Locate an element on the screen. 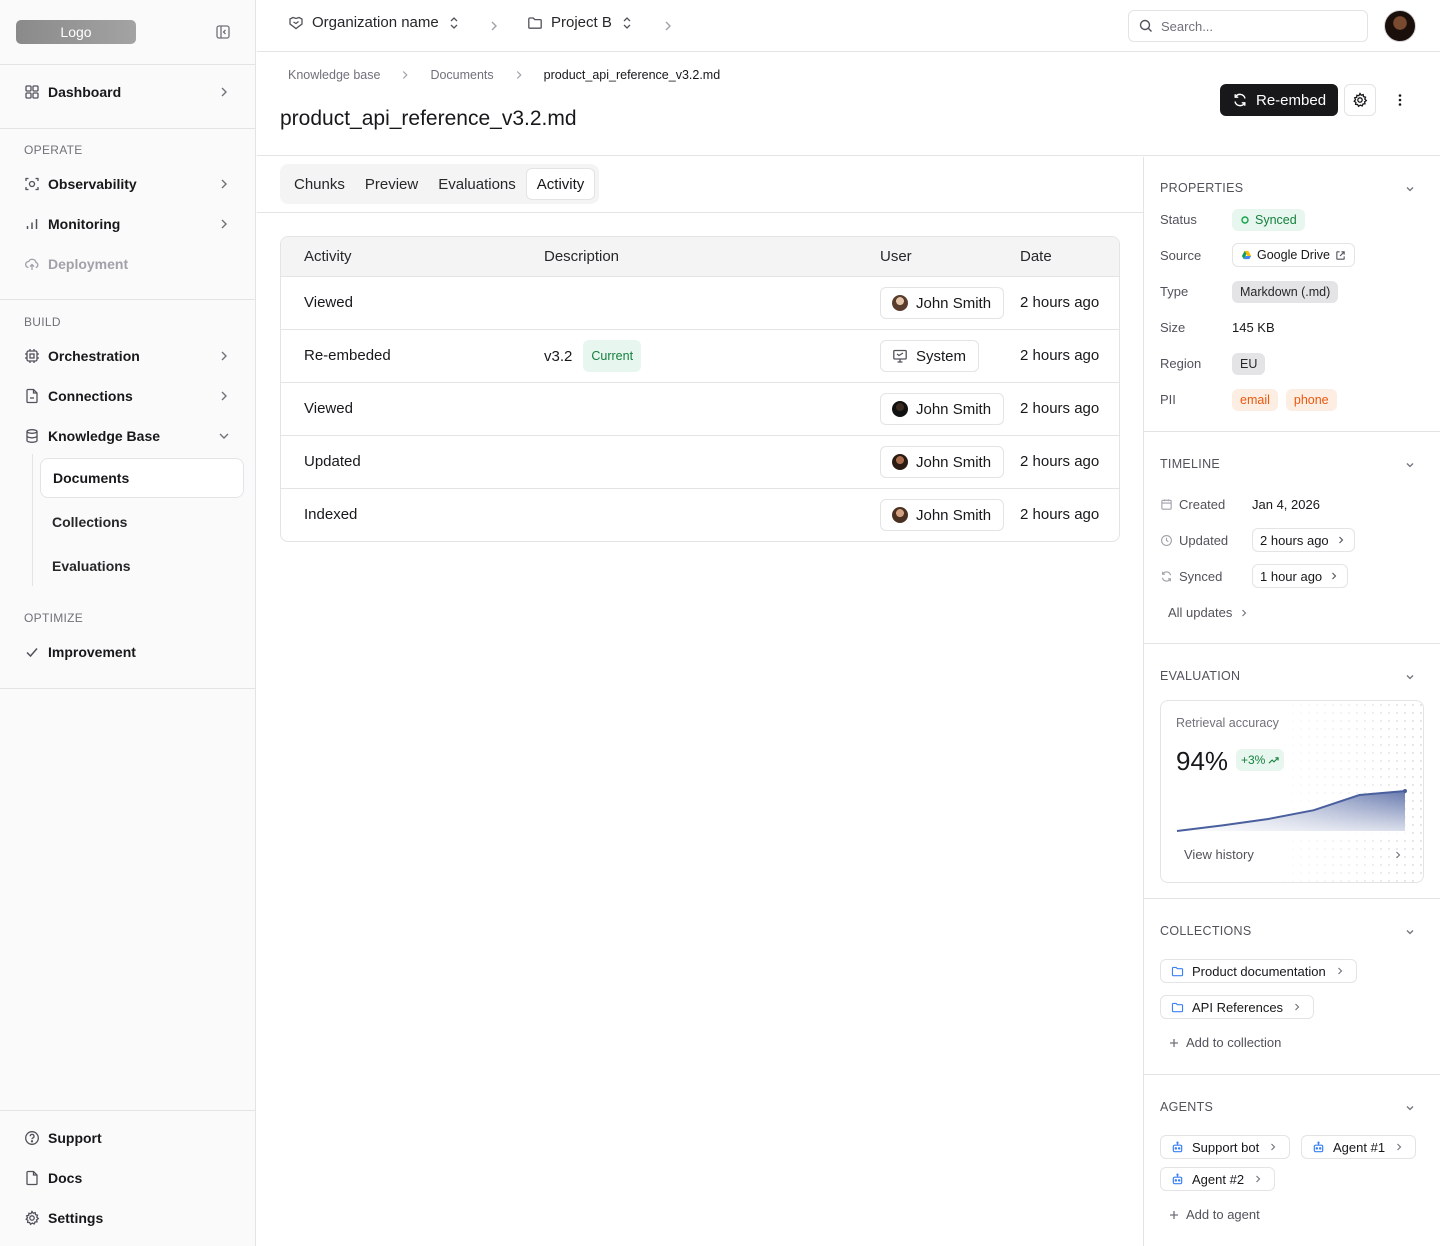 The image size is (1440, 1246). sidebar-item-connections: Connections is located at coordinates (128, 396).